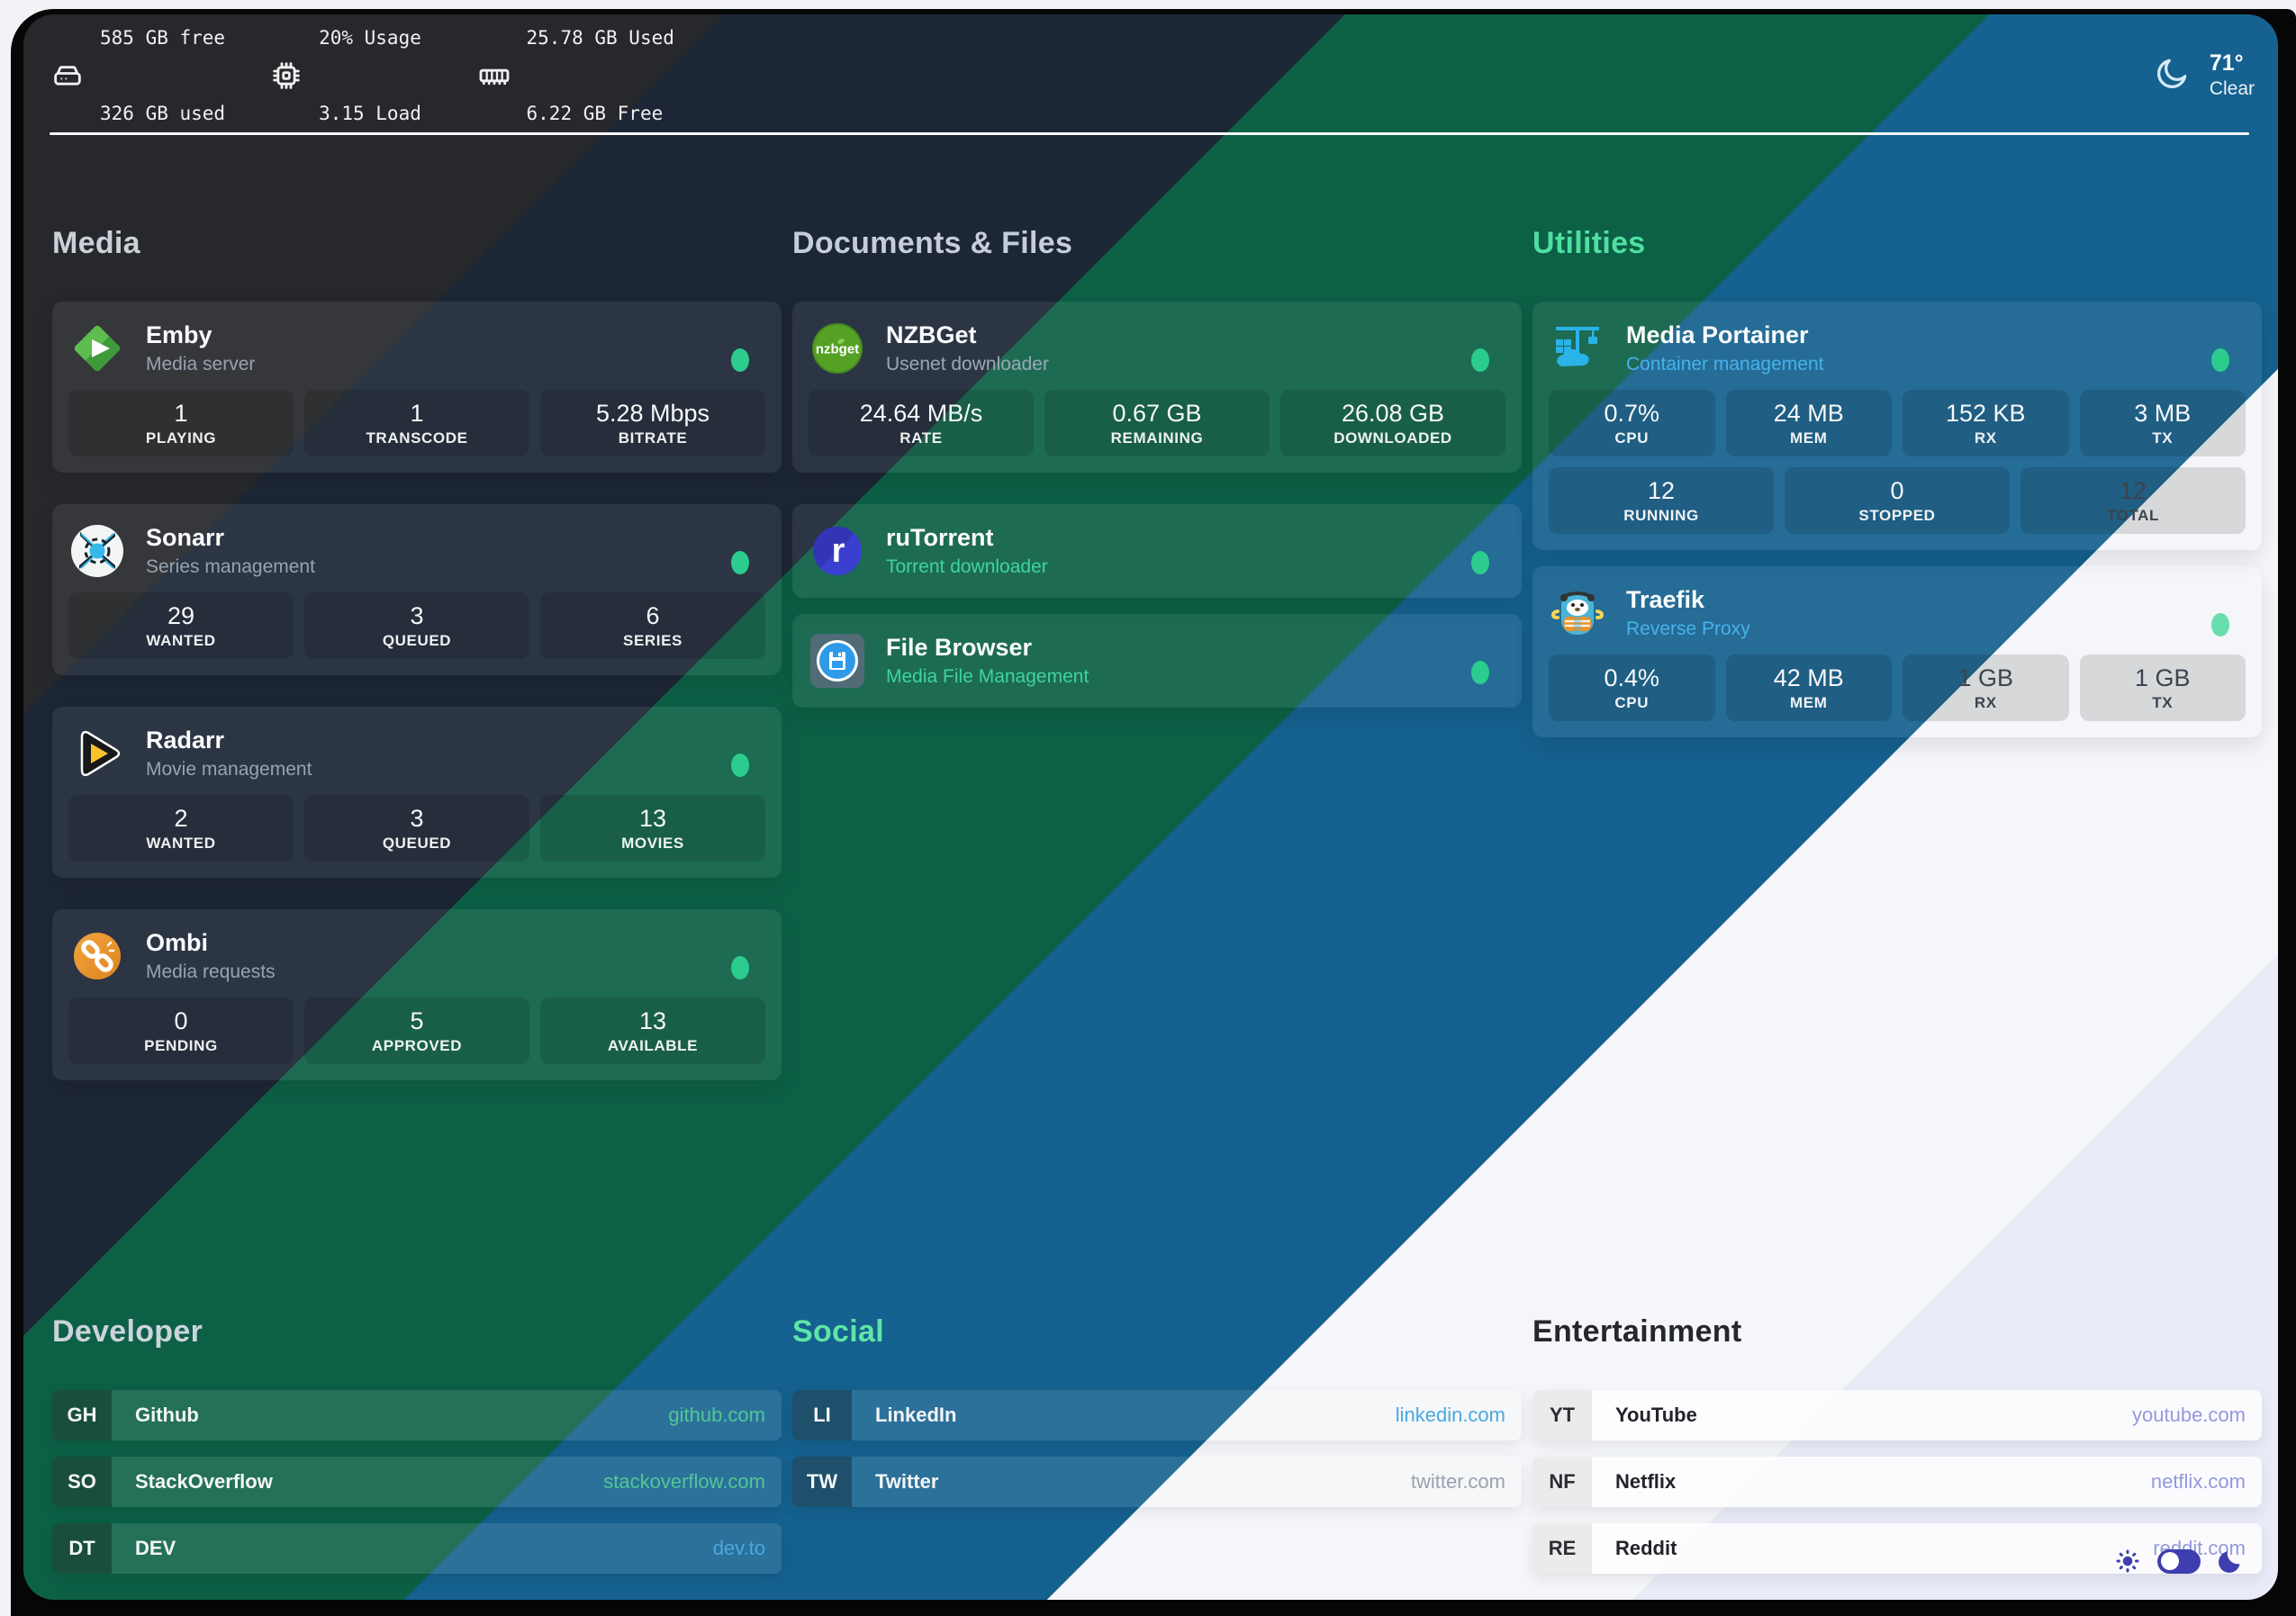  What do you see at coordinates (1646, 1548) in the screenshot?
I see `link-name: Reddit` at bounding box center [1646, 1548].